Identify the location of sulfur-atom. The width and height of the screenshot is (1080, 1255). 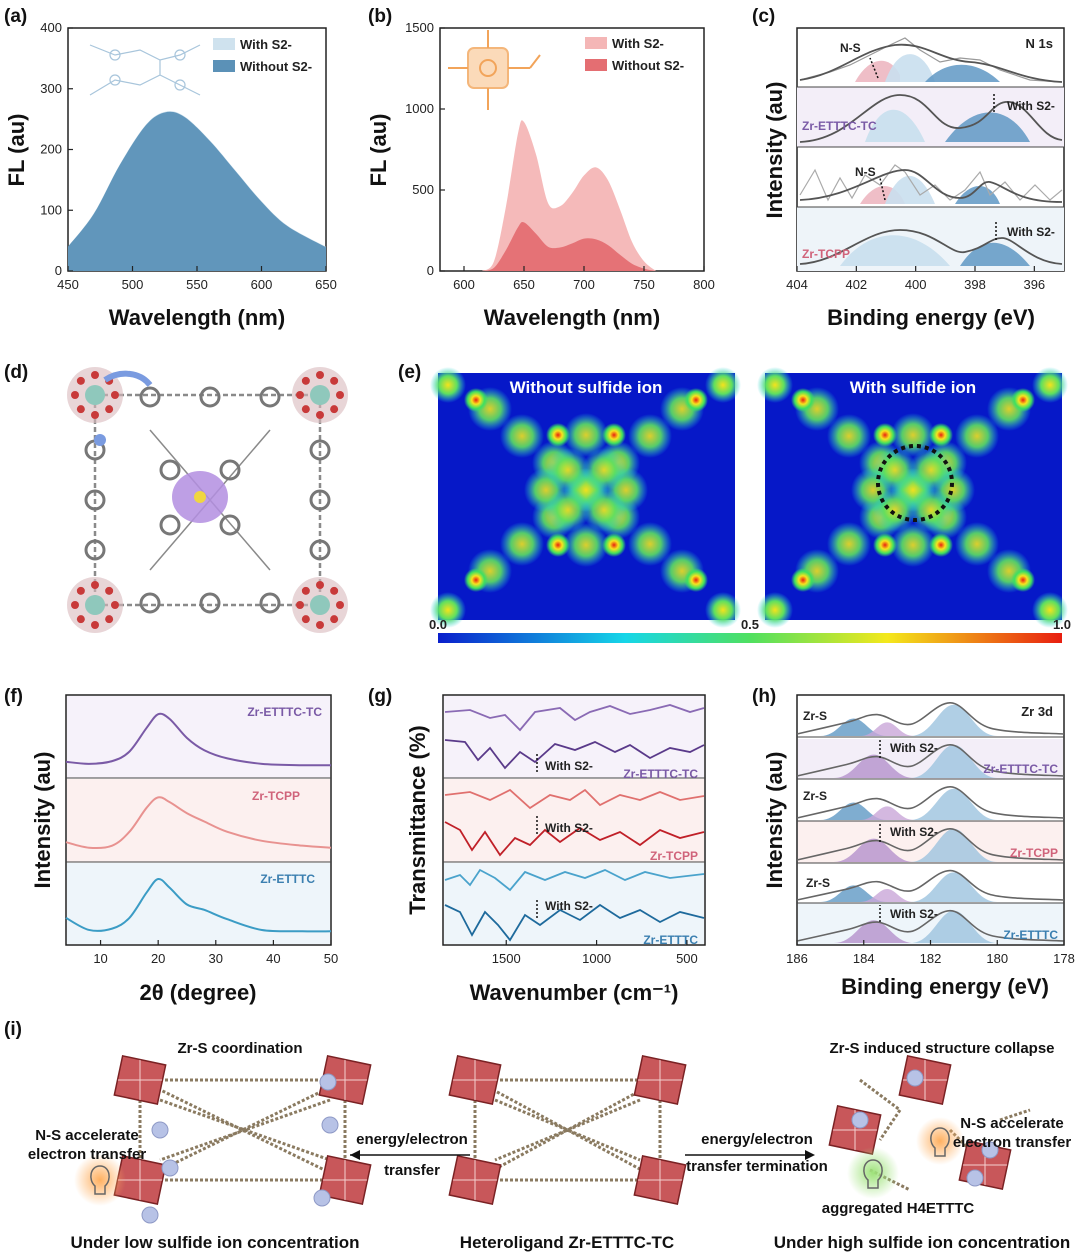
(200, 497).